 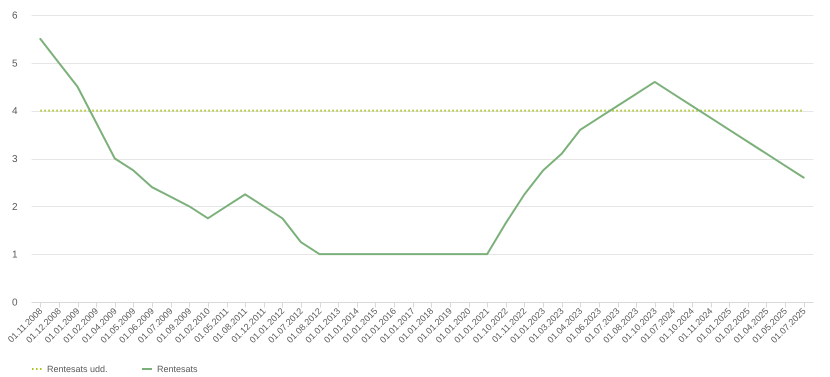 What do you see at coordinates (15, 112) in the screenshot?
I see `y-tick-label: 4` at bounding box center [15, 112].